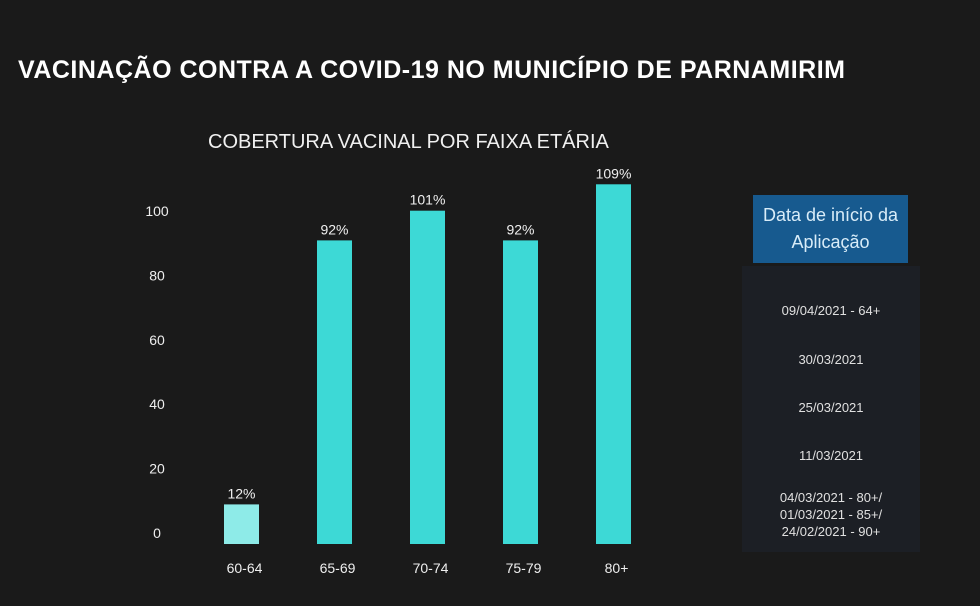 Image resolution: width=980 pixels, height=606 pixels. I want to click on y-tick-label: 100, so click(157, 211).